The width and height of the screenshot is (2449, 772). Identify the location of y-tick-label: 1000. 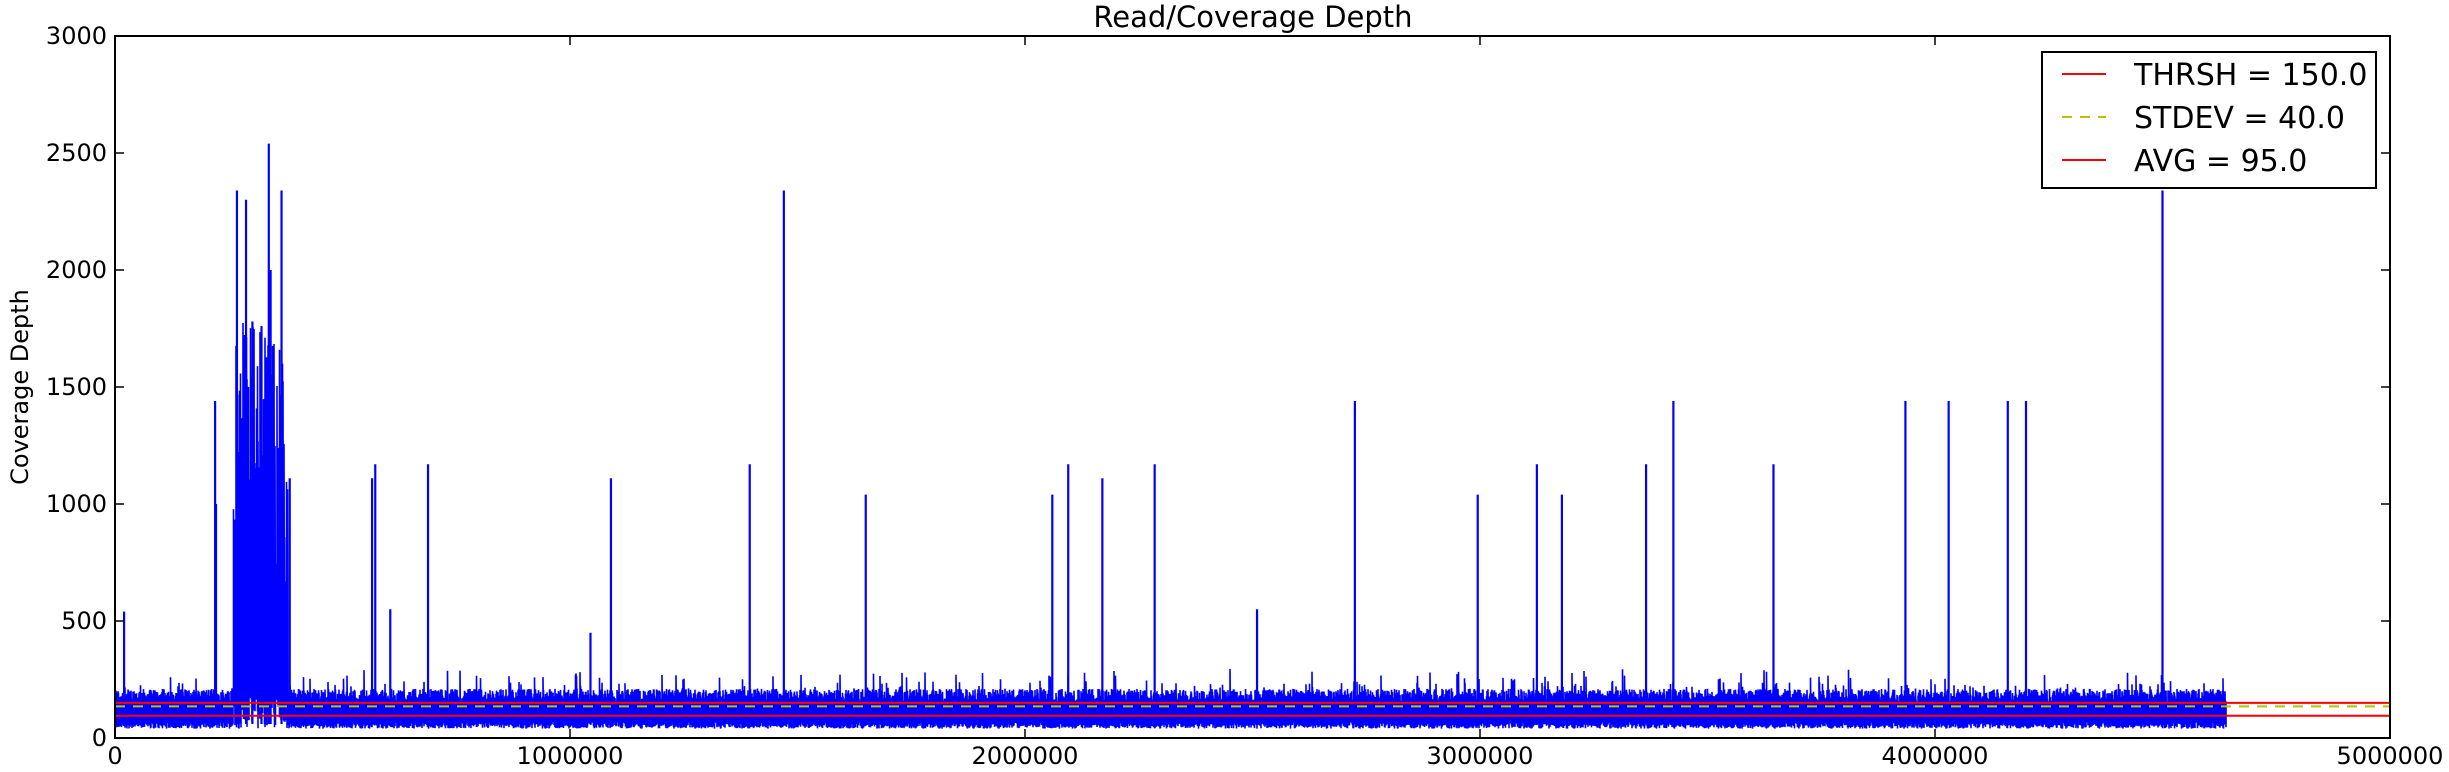
(76, 504).